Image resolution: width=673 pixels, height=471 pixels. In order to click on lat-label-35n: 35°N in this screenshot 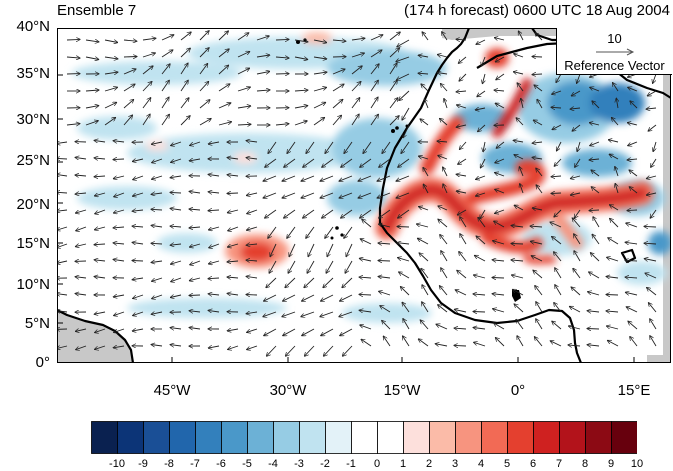, I will do `click(33, 73)`.